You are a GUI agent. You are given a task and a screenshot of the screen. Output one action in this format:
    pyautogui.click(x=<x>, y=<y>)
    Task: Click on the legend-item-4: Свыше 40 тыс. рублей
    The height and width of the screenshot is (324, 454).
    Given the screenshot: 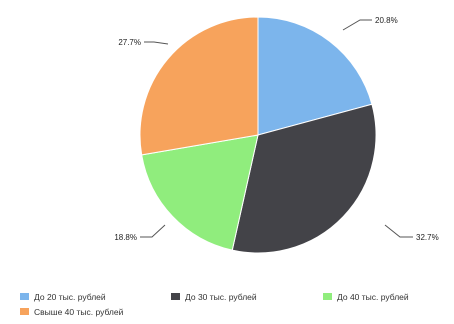 What is the action you would take?
    pyautogui.click(x=72, y=312)
    